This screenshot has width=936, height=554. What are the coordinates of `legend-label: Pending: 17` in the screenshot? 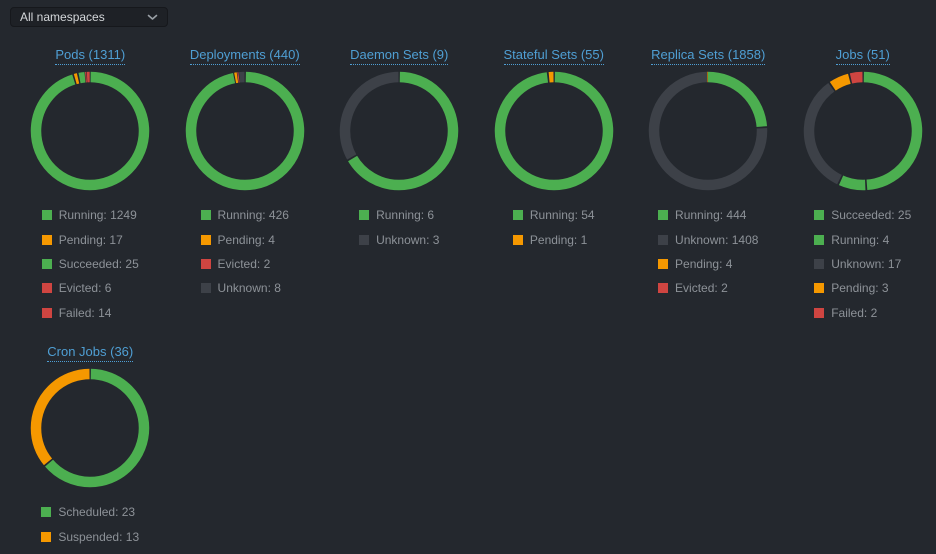 It's located at (90, 239).